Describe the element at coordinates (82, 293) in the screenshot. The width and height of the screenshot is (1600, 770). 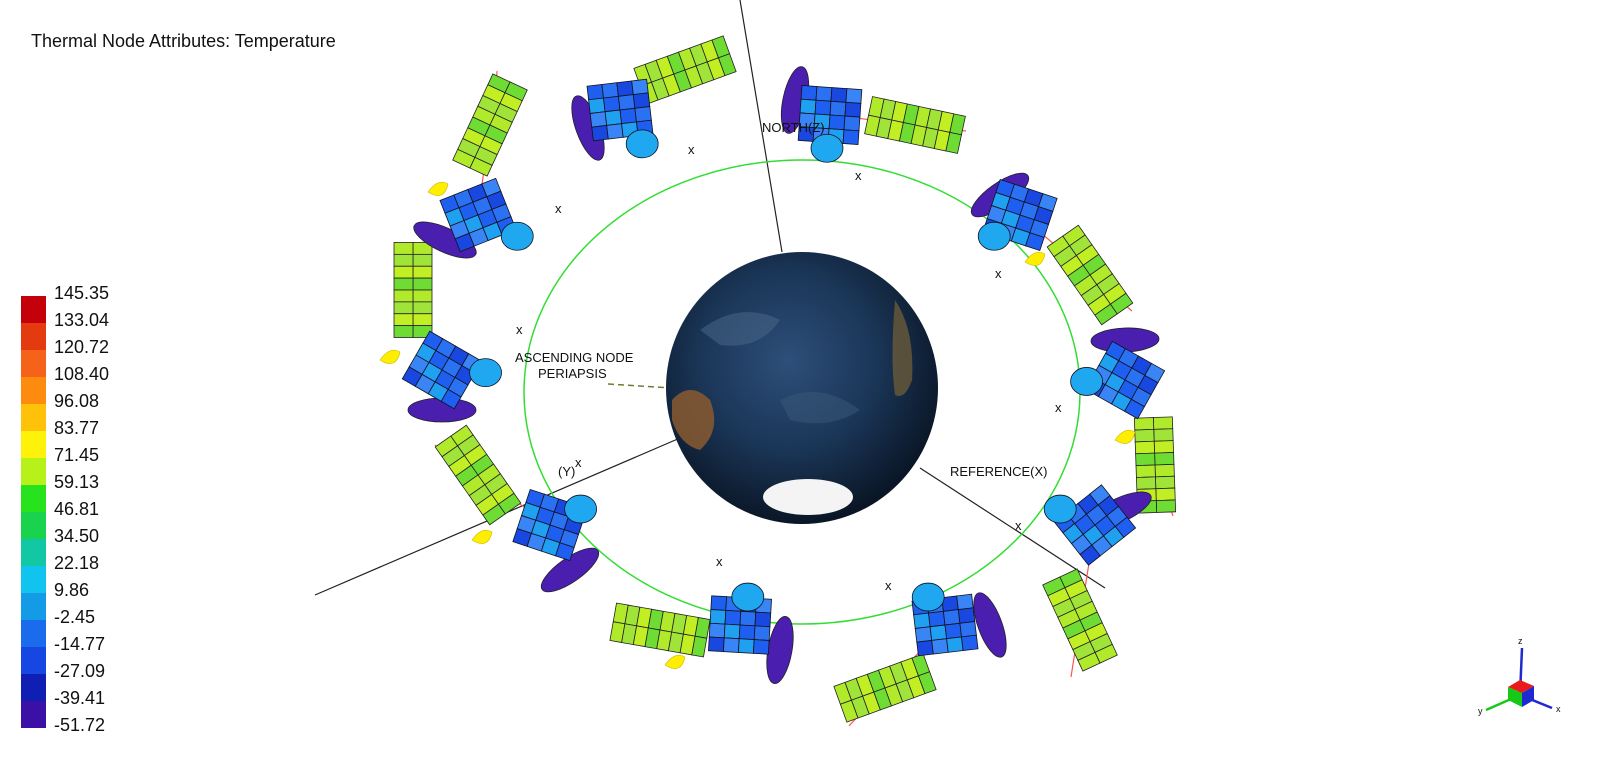
I see `legend-value: 145.35` at that location.